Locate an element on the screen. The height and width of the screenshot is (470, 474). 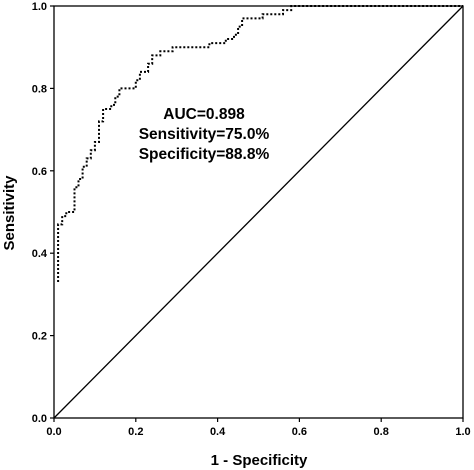
x-axis-title: 1 - Specificity is located at coordinates (259, 460).